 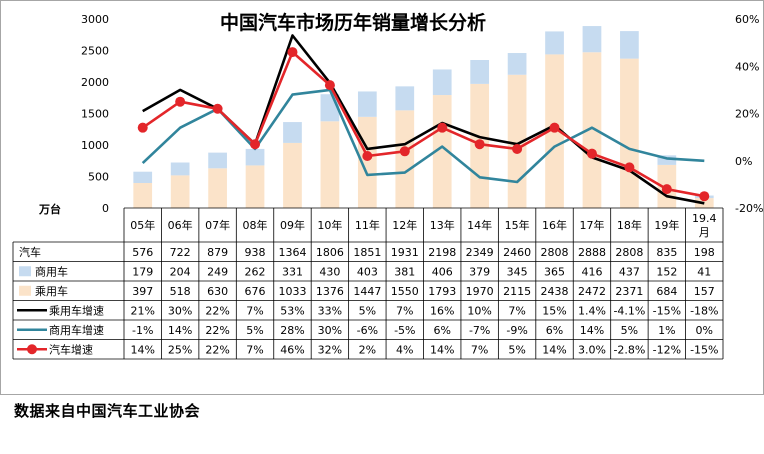 What do you see at coordinates (367, 271) in the screenshot?
I see `table-cell: 403` at bounding box center [367, 271].